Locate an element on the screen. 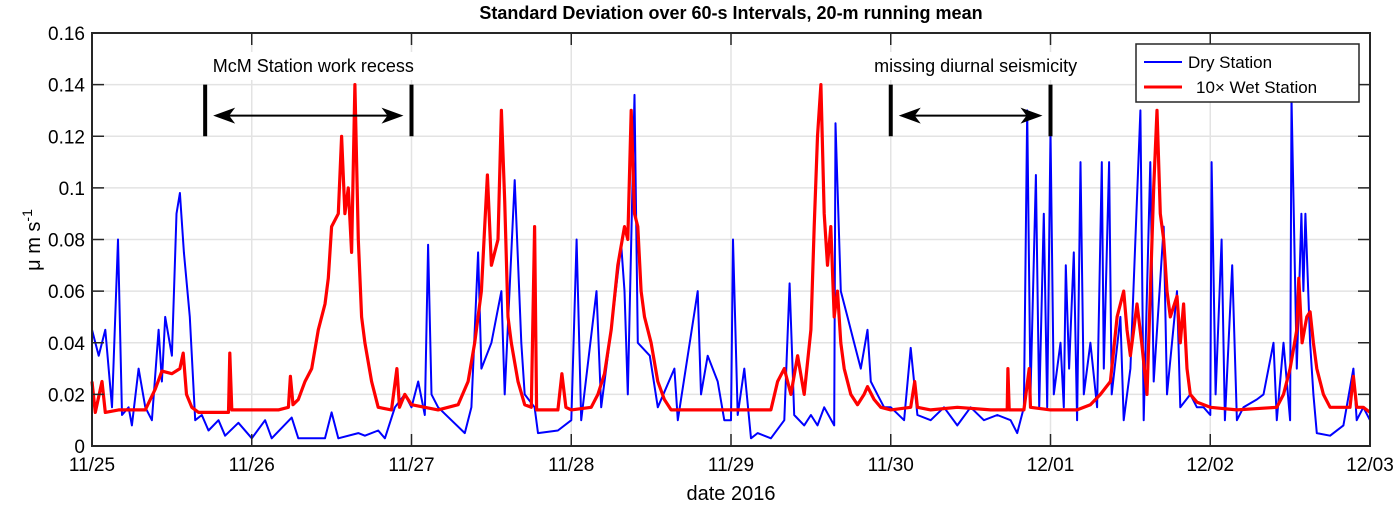  y-tick-label: 0.1 is located at coordinates (72, 189).